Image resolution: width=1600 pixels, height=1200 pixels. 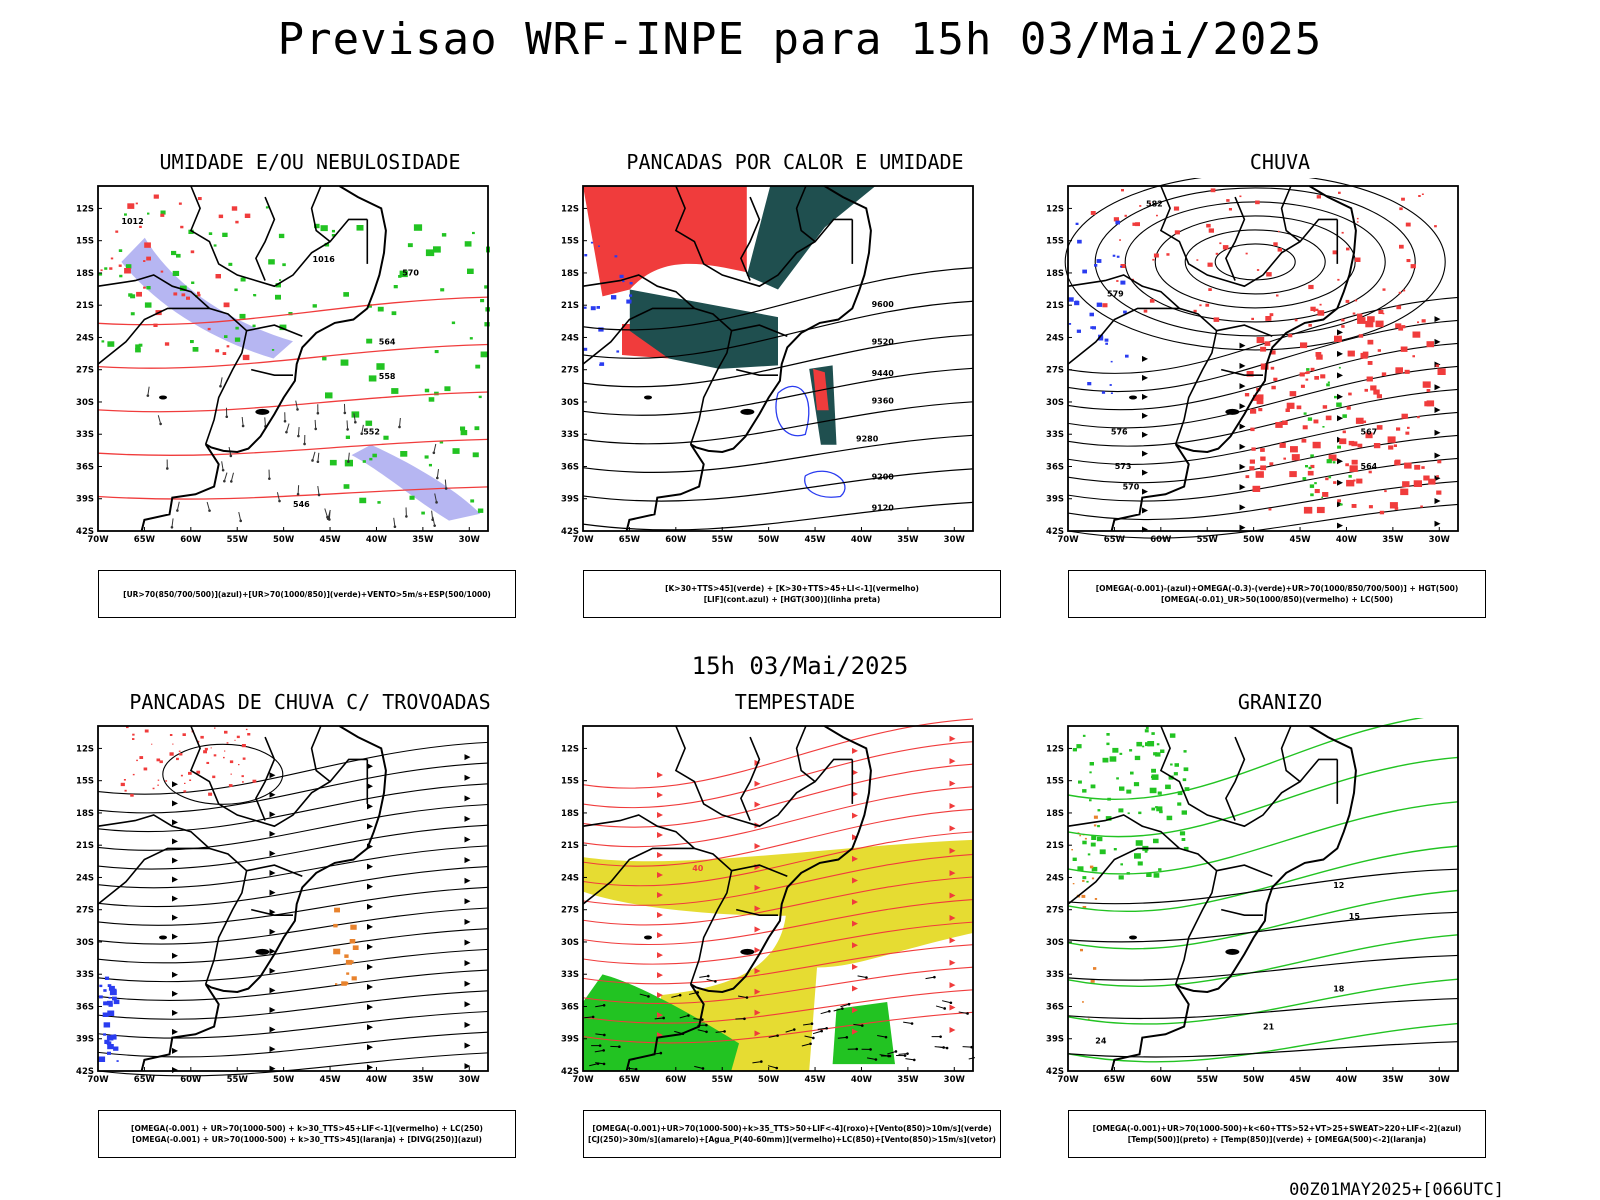 I want to click on lagoon, so click(x=1232, y=411).